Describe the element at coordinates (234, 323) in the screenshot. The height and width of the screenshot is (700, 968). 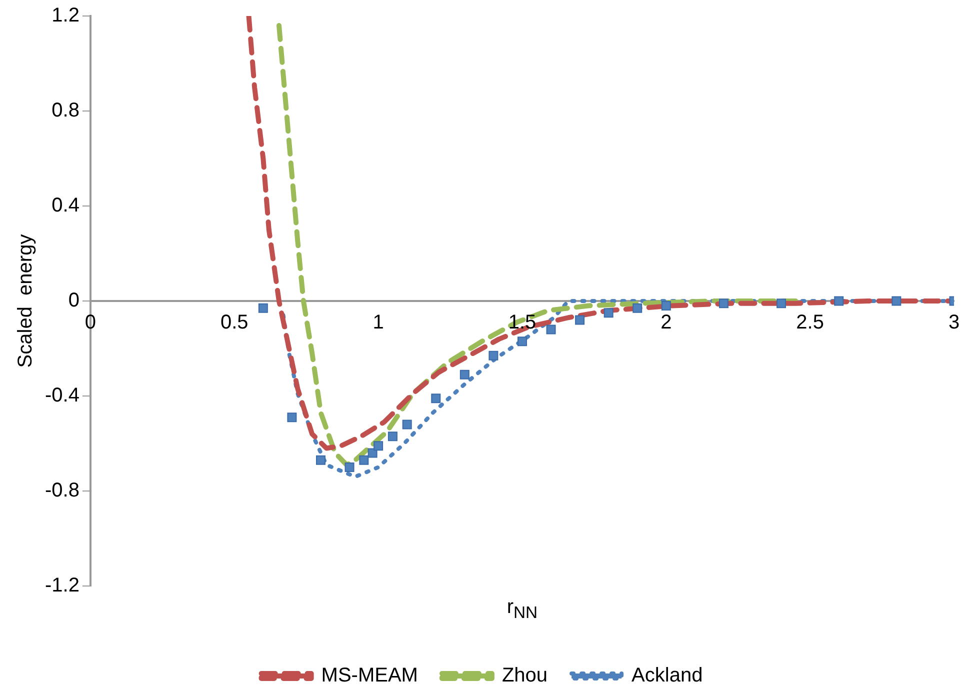
I see `x-tick-label: 0.5` at that location.